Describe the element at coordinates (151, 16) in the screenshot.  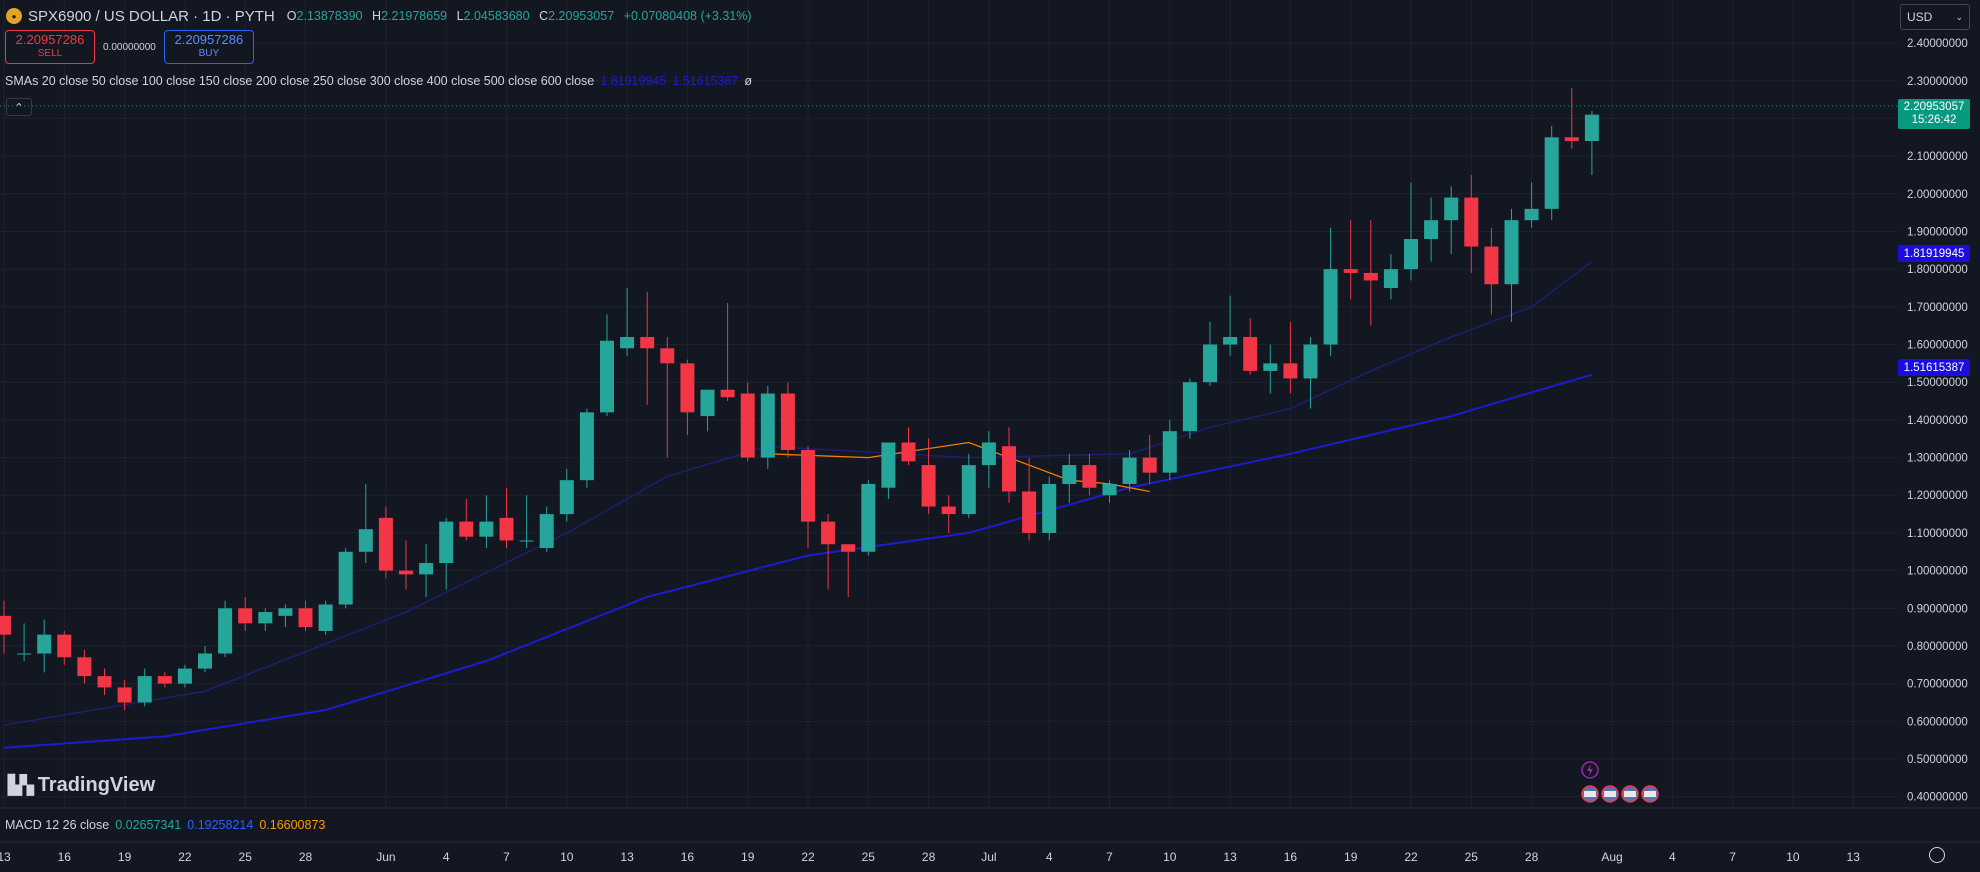
I see `symbol-title: SPX6900 / US DOLLAR · 1D · PYTH` at that location.